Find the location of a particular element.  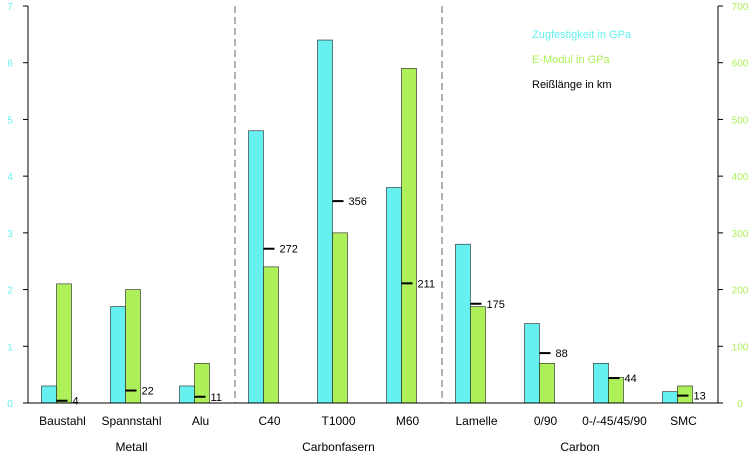

left-tick-label: 1 is located at coordinates (10, 347).